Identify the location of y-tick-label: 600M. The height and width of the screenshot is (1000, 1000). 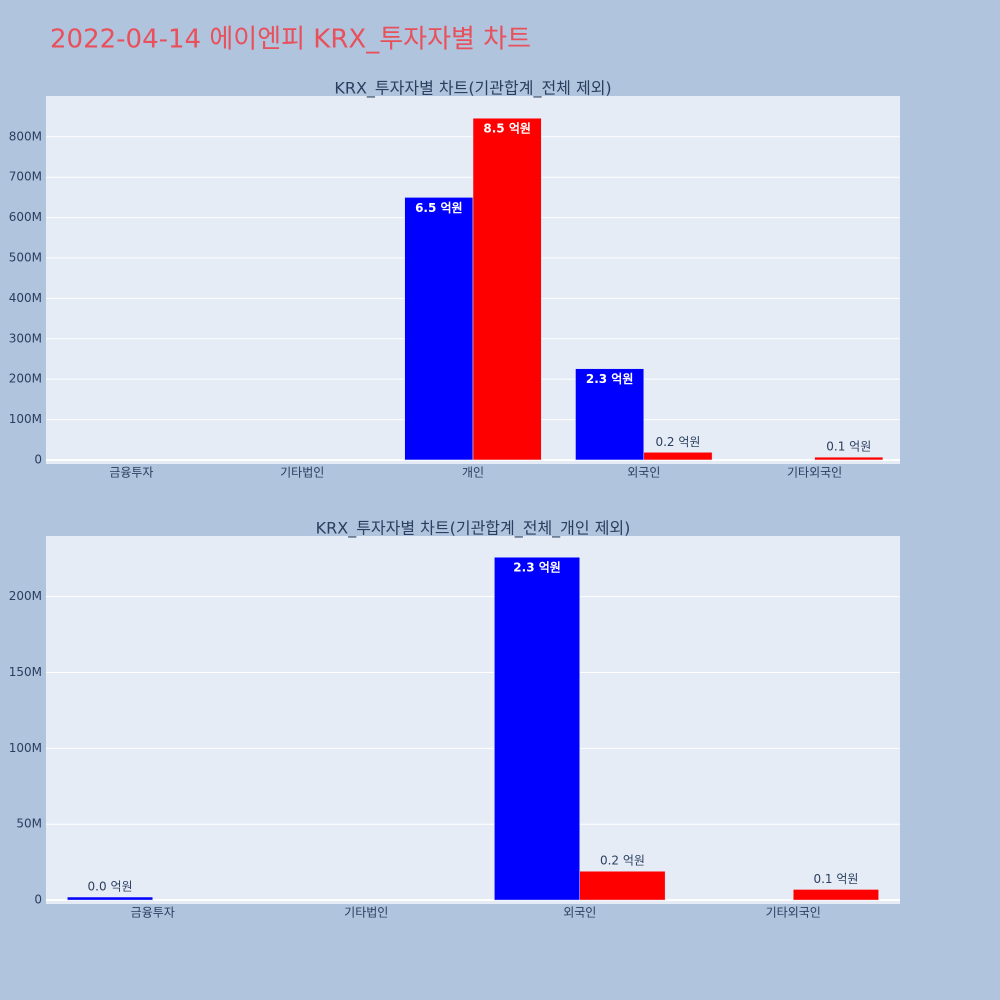
(25, 217).